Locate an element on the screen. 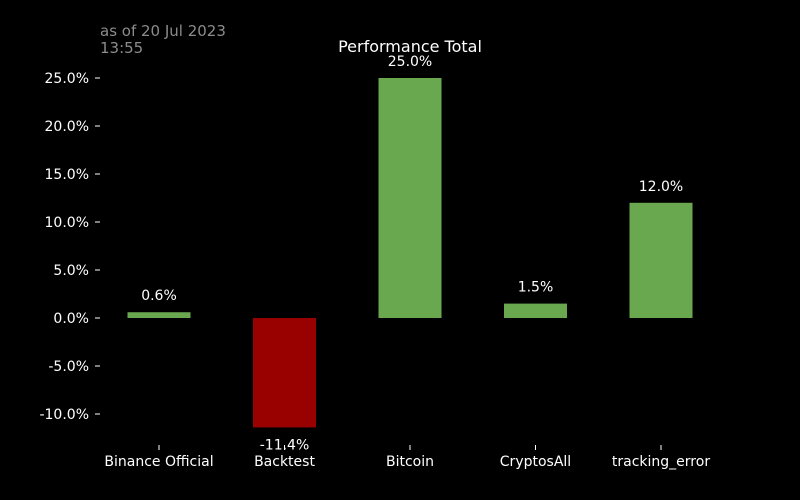 The height and width of the screenshot is (500, 800). y-tick-label: 25.0% is located at coordinates (67, 79).